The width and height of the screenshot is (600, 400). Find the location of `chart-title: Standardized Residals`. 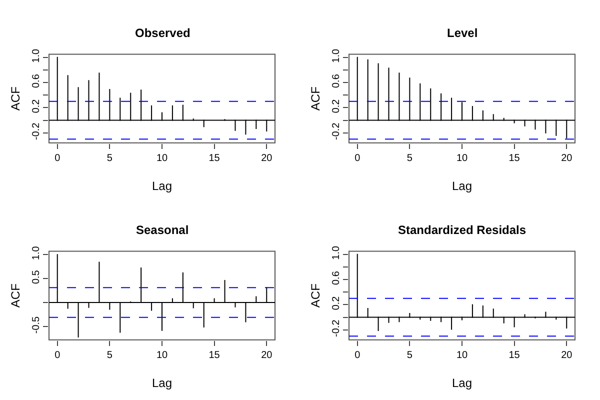

chart-title: Standardized Residals is located at coordinates (462, 230).